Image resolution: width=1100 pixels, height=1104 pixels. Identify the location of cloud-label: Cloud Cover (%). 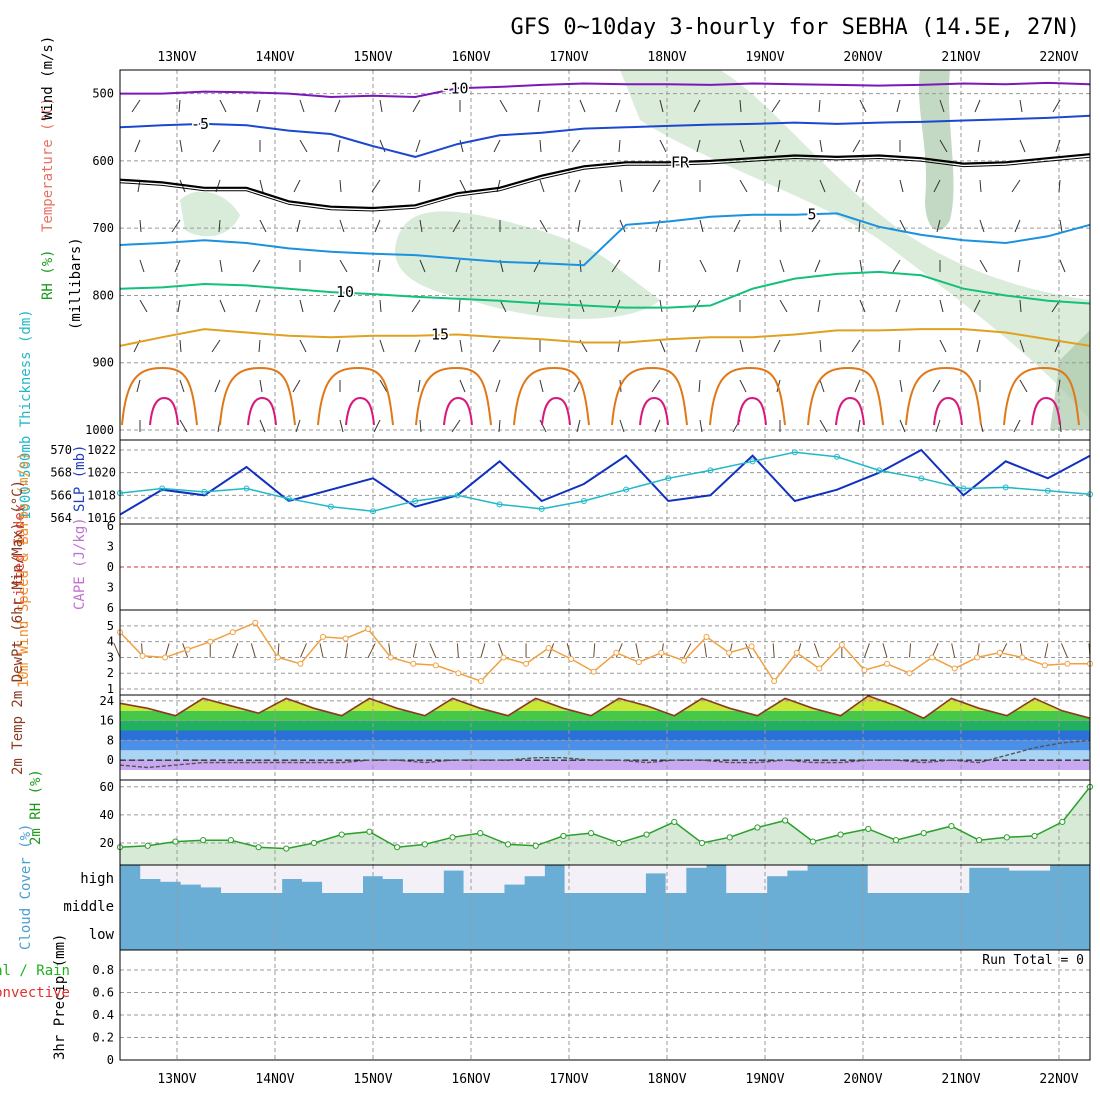
(26, 887).